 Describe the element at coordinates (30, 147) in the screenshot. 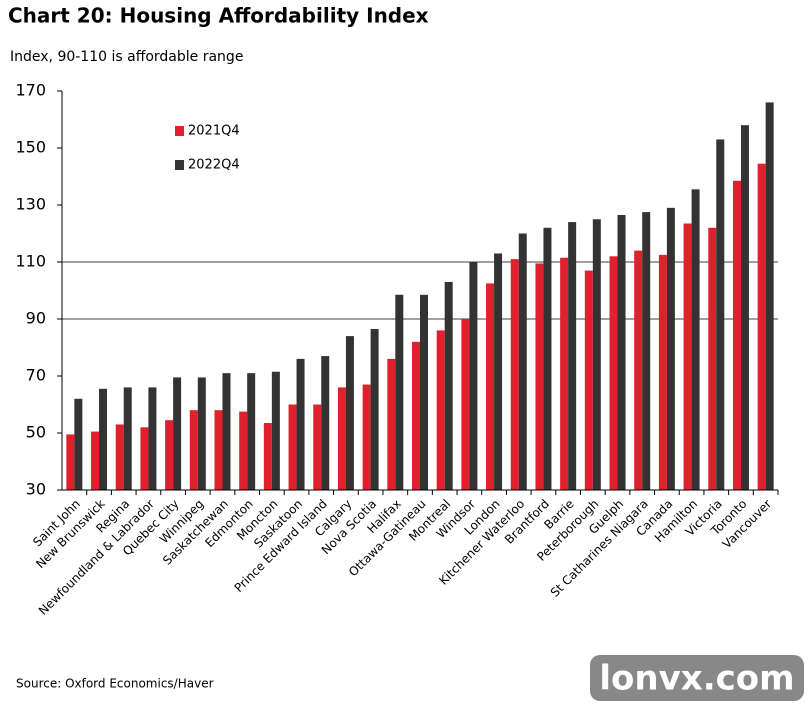

I see `y-tick-label: 150` at that location.